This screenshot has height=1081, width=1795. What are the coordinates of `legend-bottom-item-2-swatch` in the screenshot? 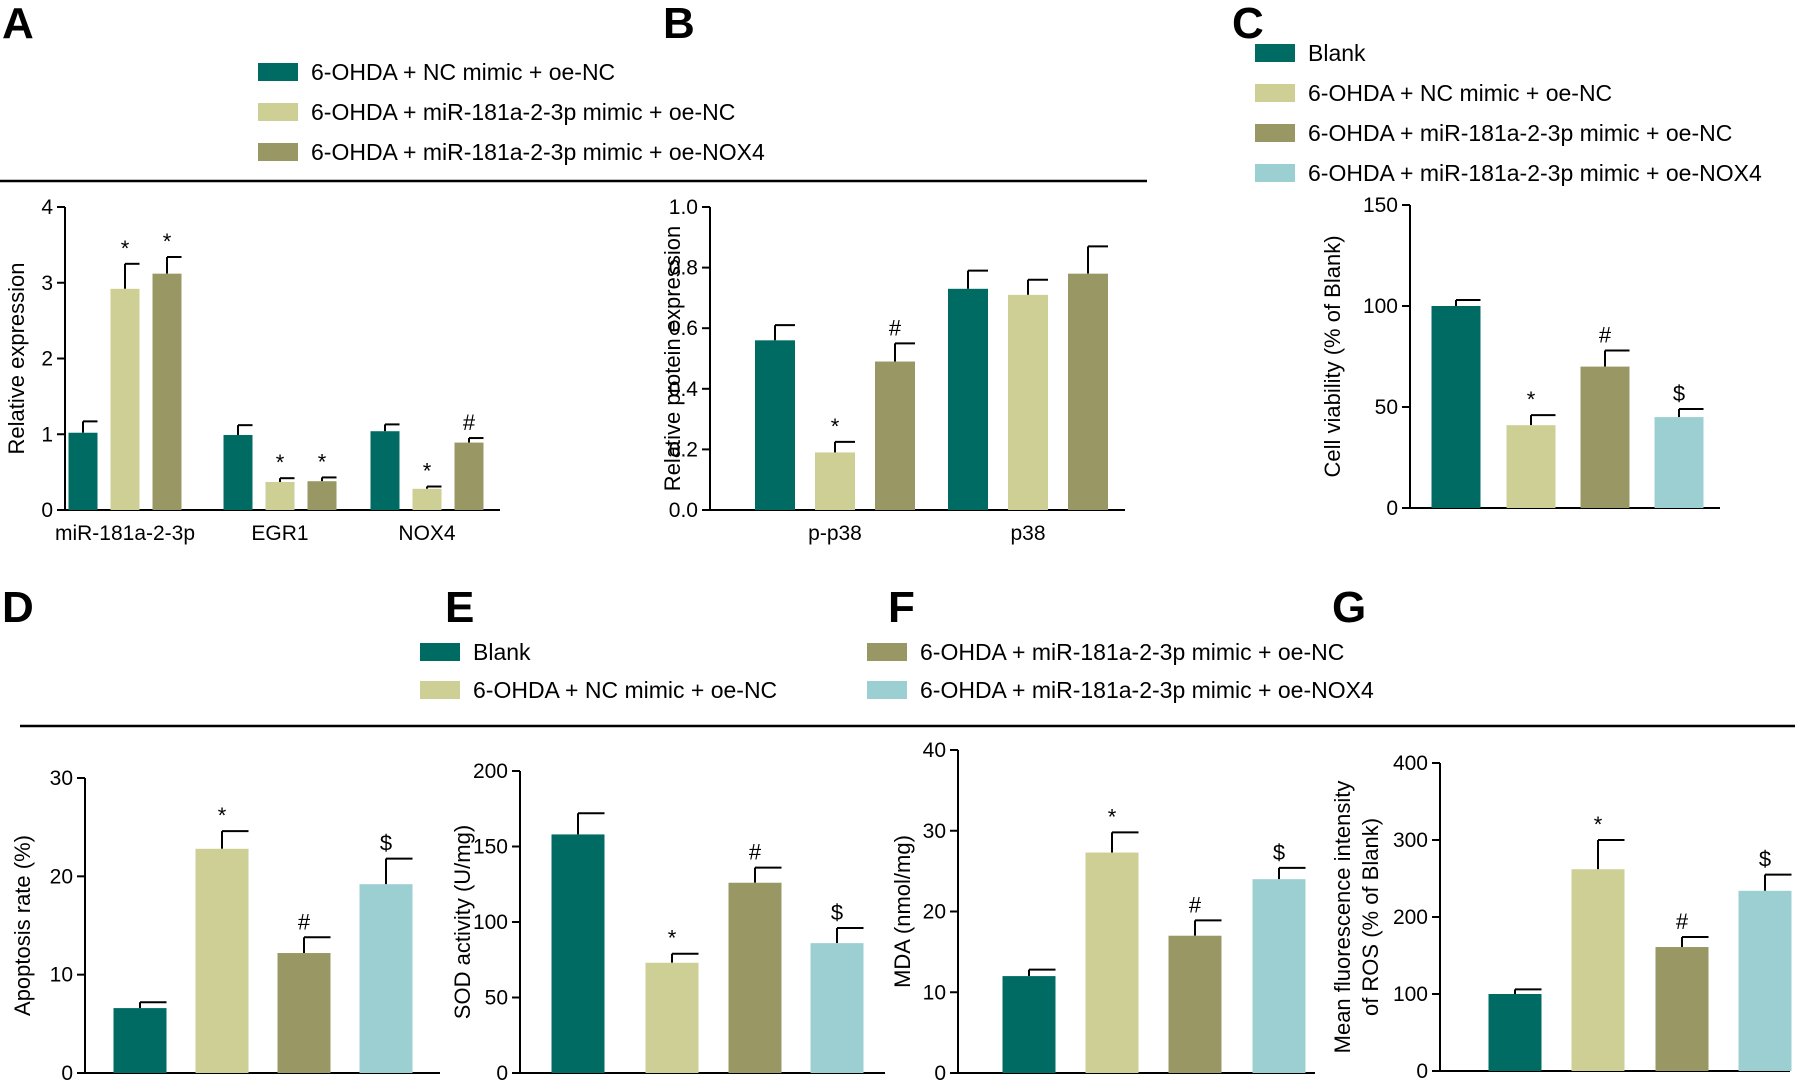 It's located at (887, 652).